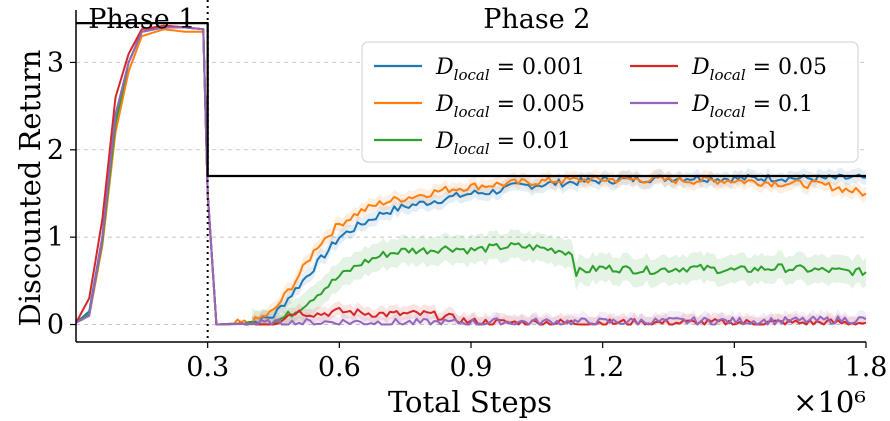  What do you see at coordinates (734, 367) in the screenshot?
I see `x-tick-label-4: 1.5` at bounding box center [734, 367].